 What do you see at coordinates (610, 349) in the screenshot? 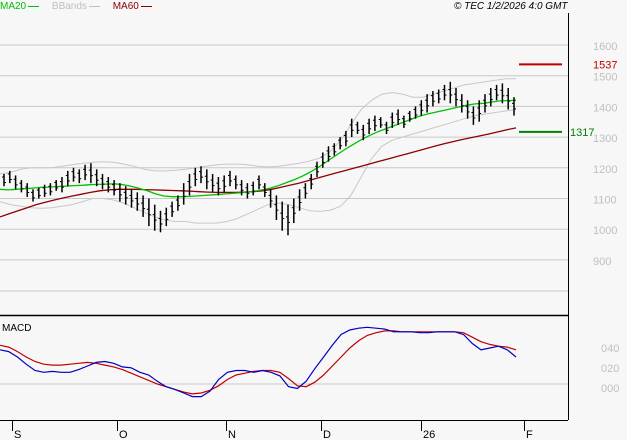
I see `macd-tick-label: 040` at bounding box center [610, 349].